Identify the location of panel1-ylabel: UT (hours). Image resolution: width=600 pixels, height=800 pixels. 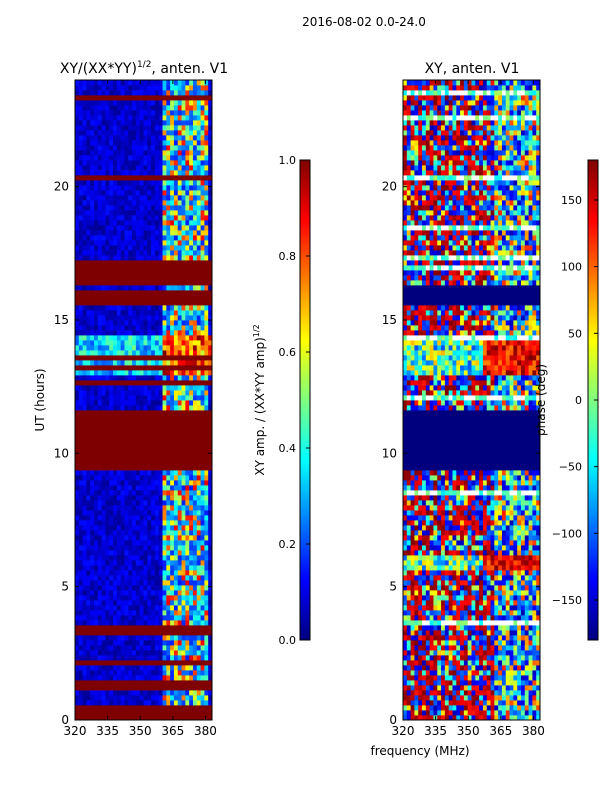
(40, 399).